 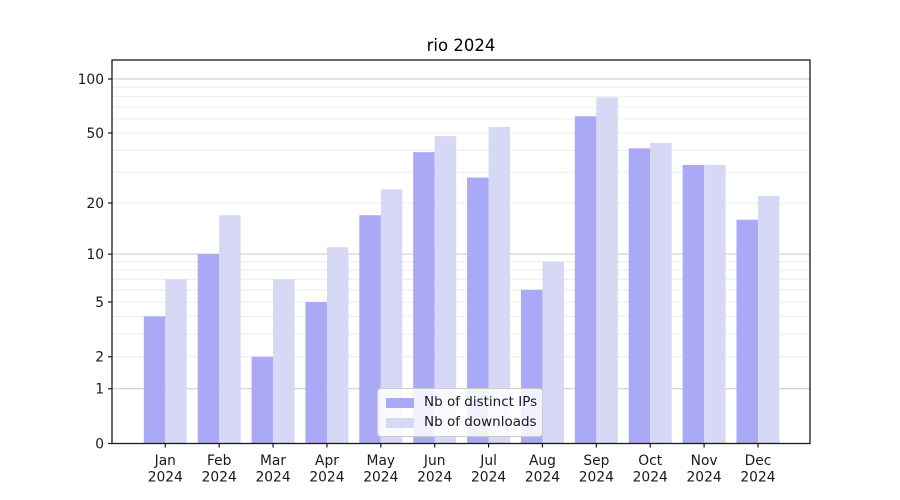 I want to click on x-tick-label-month: May, so click(x=381, y=461).